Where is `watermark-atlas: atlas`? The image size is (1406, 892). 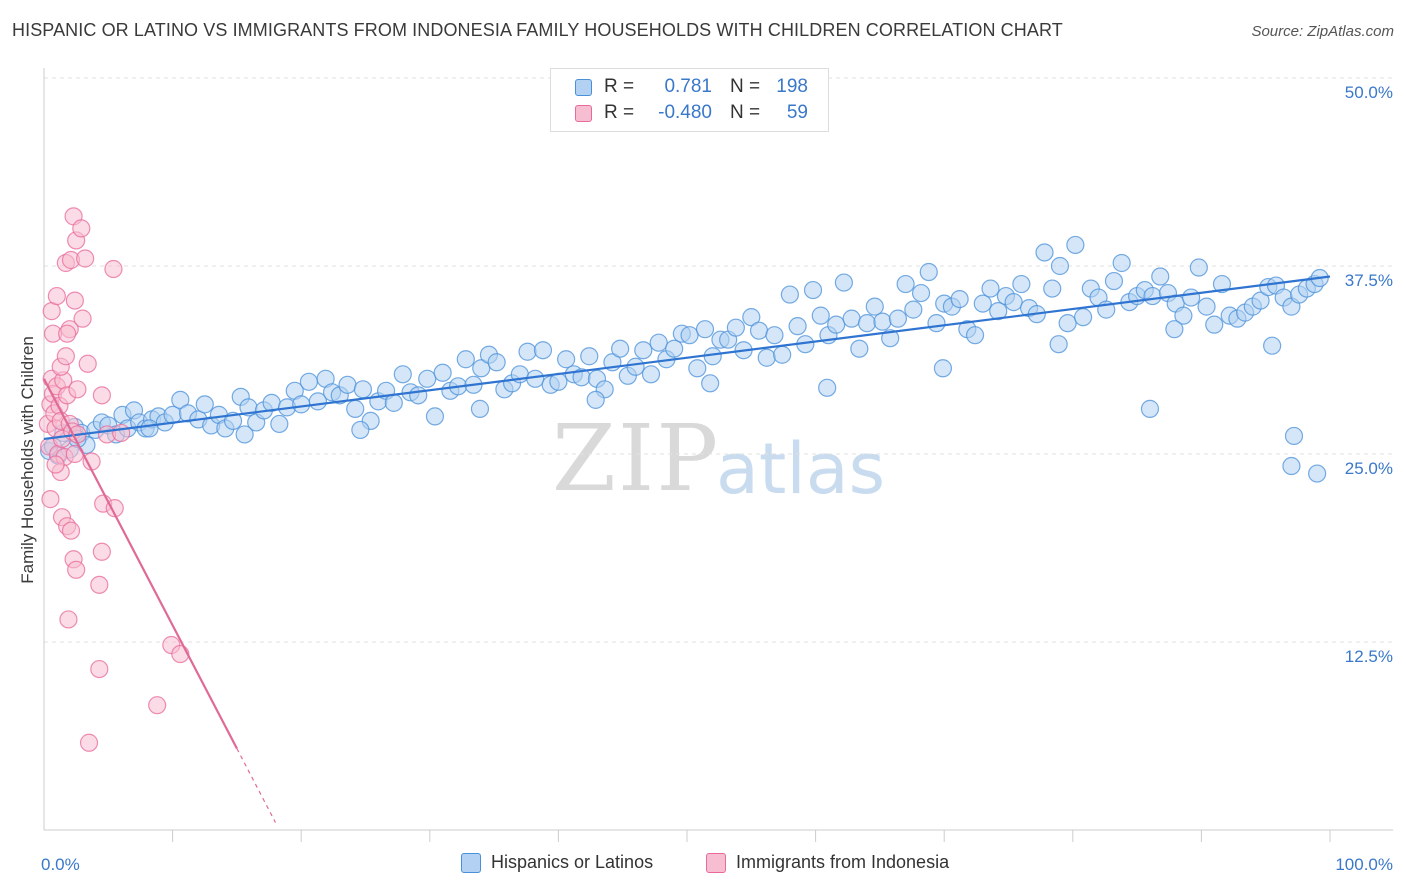
watermark-atlas: atlas is located at coordinates (801, 469).